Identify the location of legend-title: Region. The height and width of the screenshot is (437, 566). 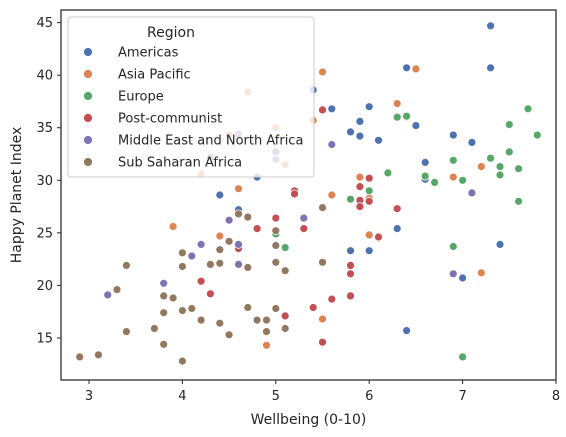
(171, 33).